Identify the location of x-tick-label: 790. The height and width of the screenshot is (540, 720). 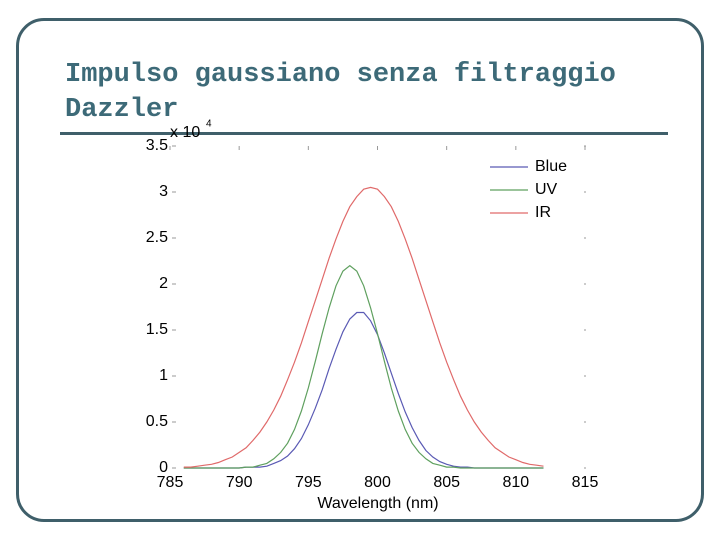
(239, 482).